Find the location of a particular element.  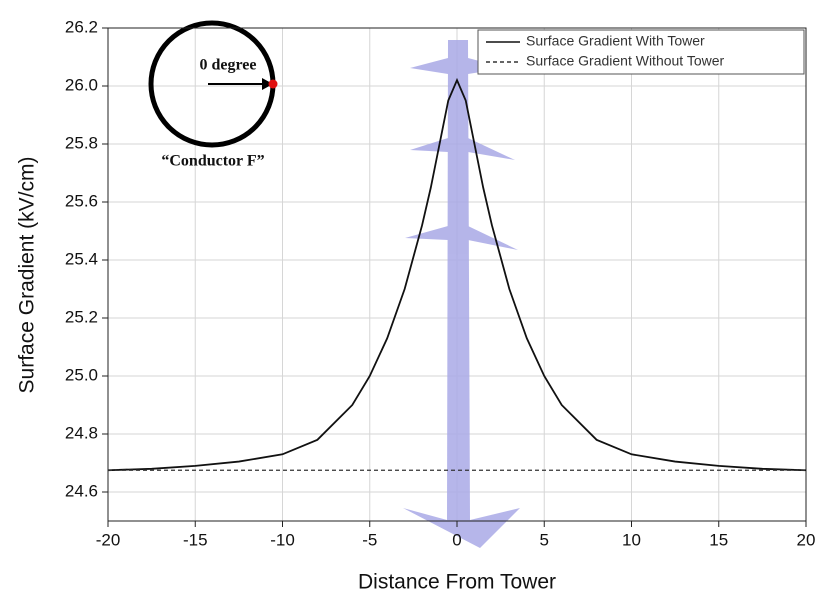

legend-label: Surface Gradient With Tower is located at coordinates (615, 41).